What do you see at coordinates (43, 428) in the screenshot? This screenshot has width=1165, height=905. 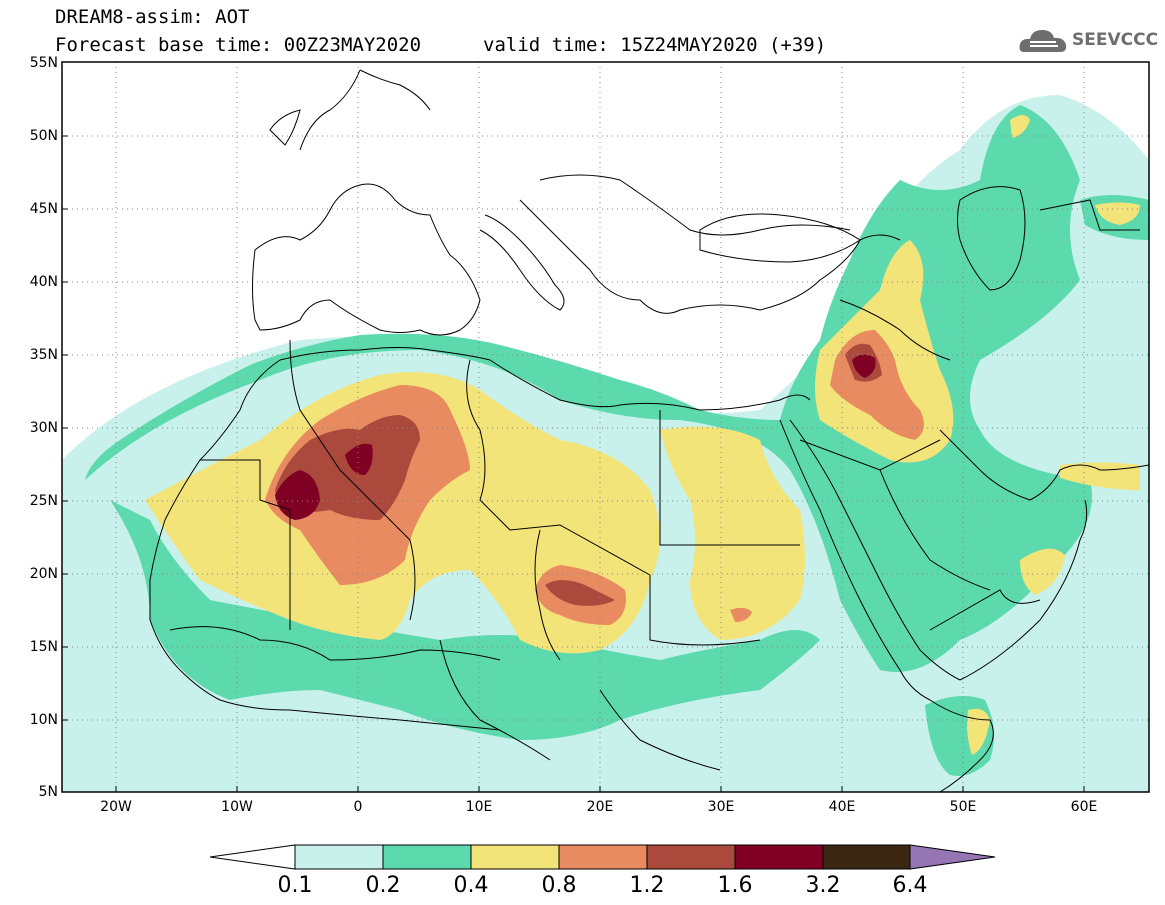 I see `lat-label: 30N` at bounding box center [43, 428].